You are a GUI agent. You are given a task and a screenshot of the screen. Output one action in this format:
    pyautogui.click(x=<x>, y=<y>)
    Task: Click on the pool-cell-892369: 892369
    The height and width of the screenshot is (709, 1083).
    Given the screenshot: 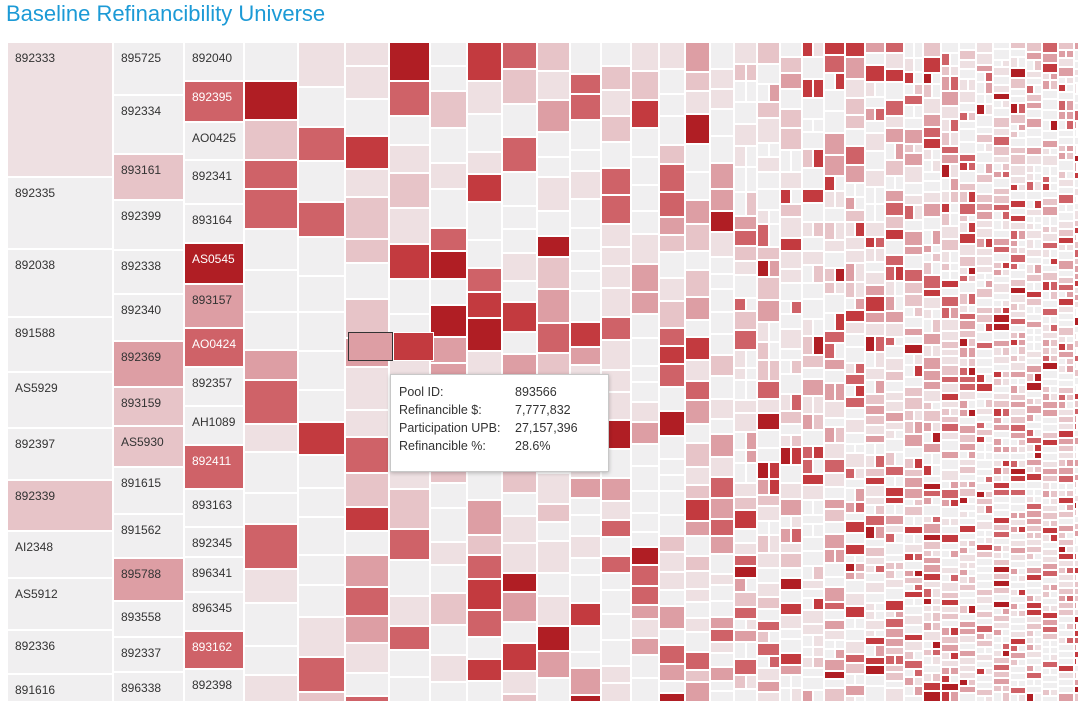 What is the action you would take?
    pyautogui.click(x=148, y=364)
    